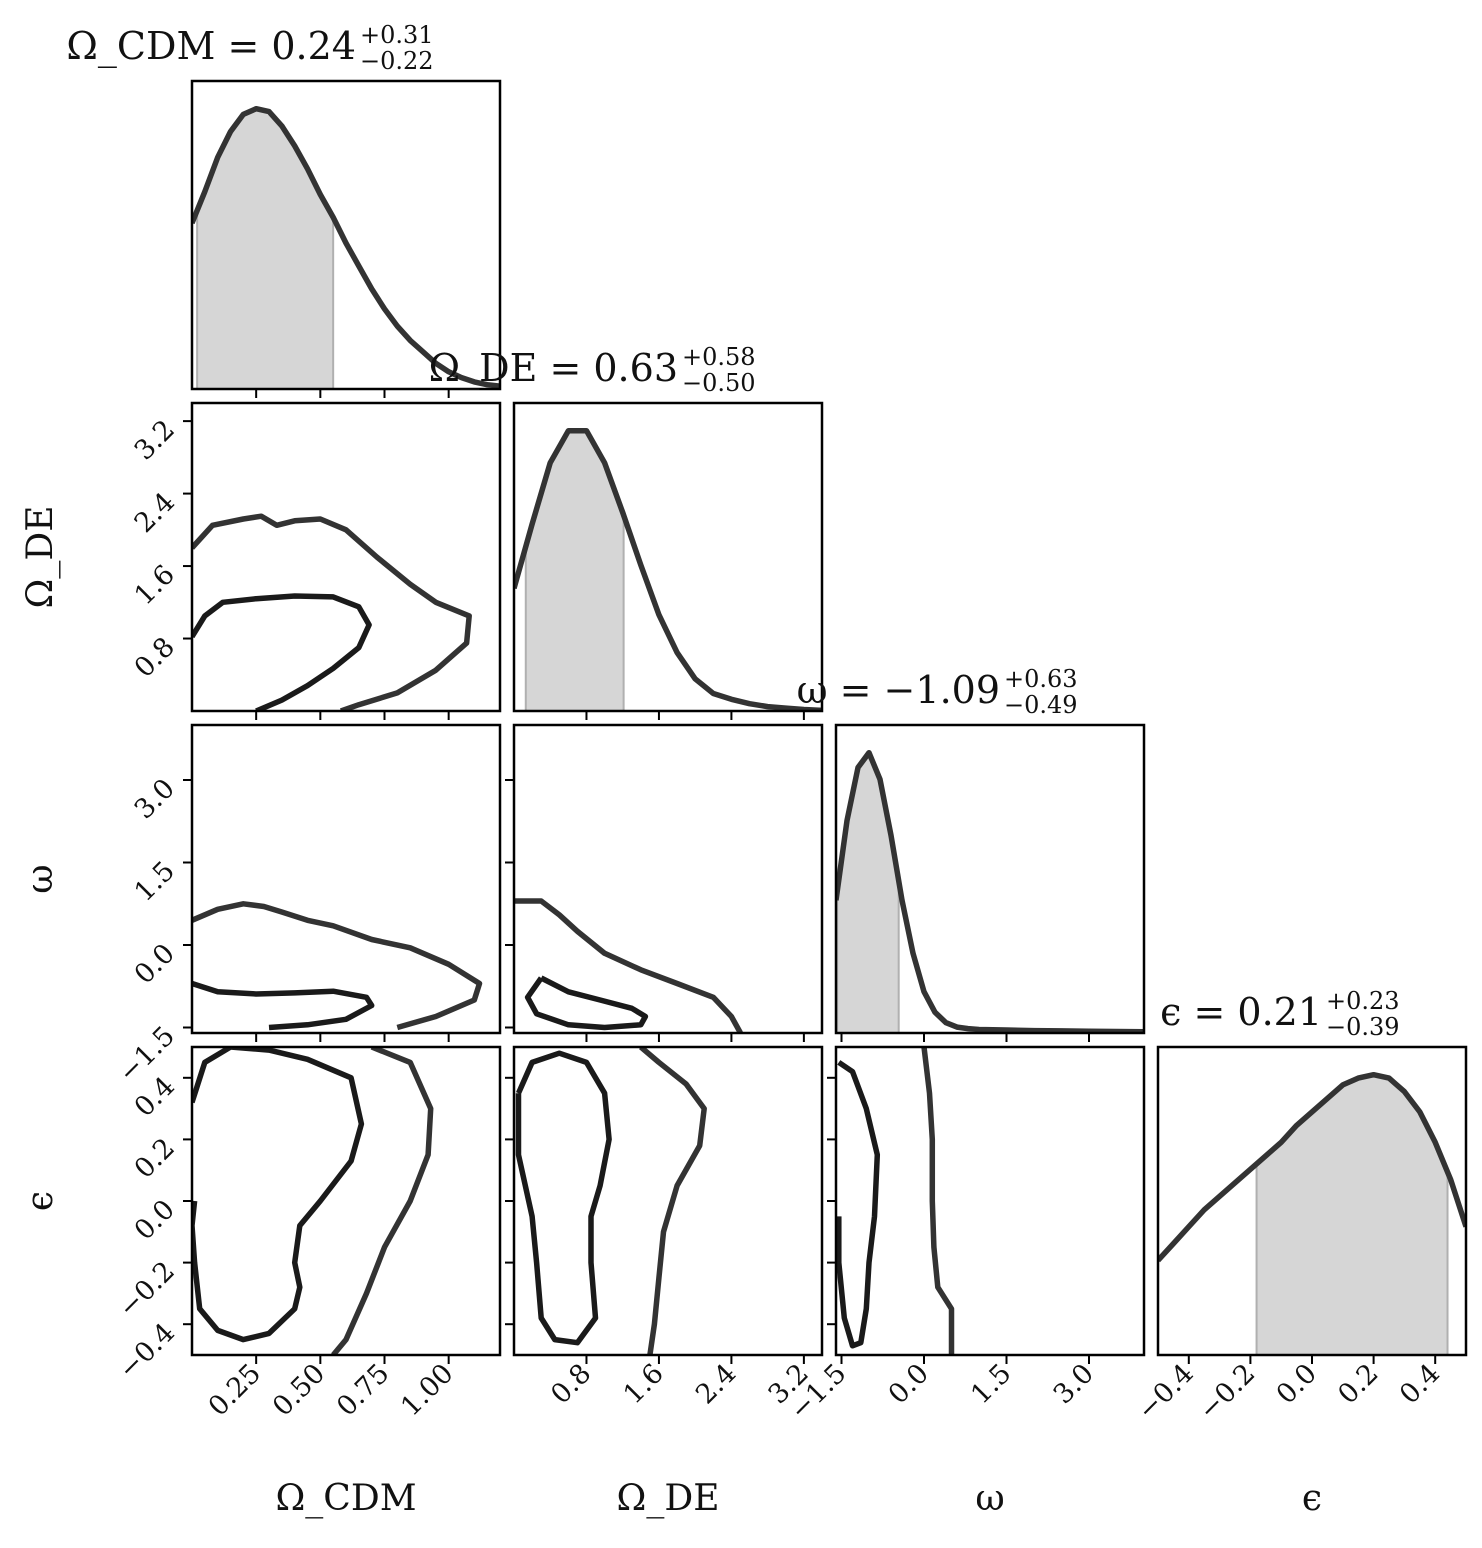  What do you see at coordinates (1074, 1384) in the screenshot?
I see `x-tick-label-w: 3.0` at bounding box center [1074, 1384].